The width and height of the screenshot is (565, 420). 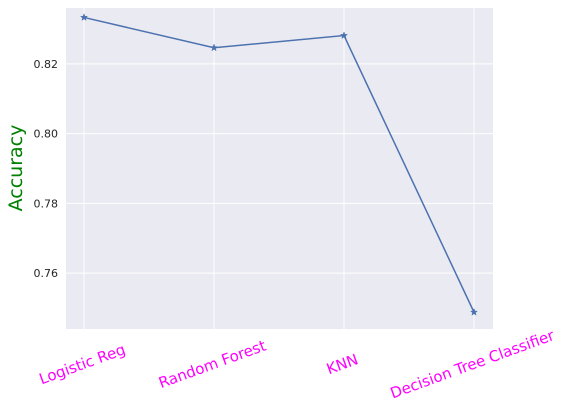 What do you see at coordinates (16, 168) in the screenshot?
I see `y-axis-label: Accuracy` at bounding box center [16, 168].